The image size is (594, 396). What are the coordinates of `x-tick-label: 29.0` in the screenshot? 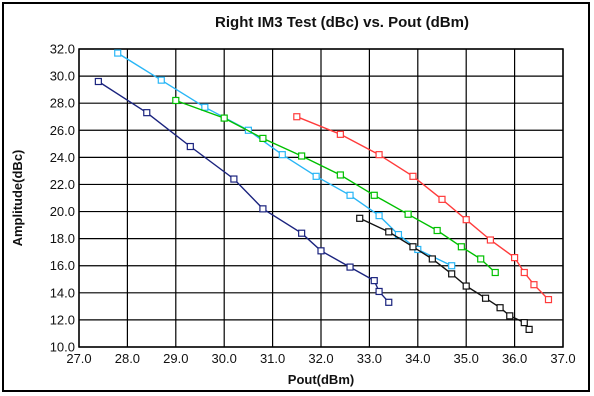 It's located at (175, 358).